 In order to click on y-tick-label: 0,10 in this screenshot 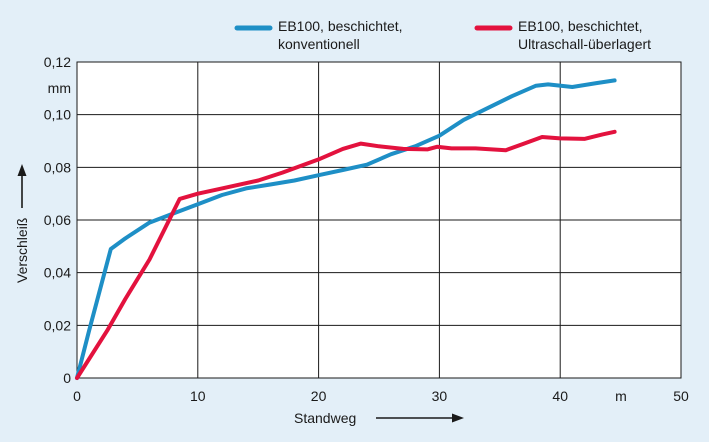, I will do `click(57, 115)`.